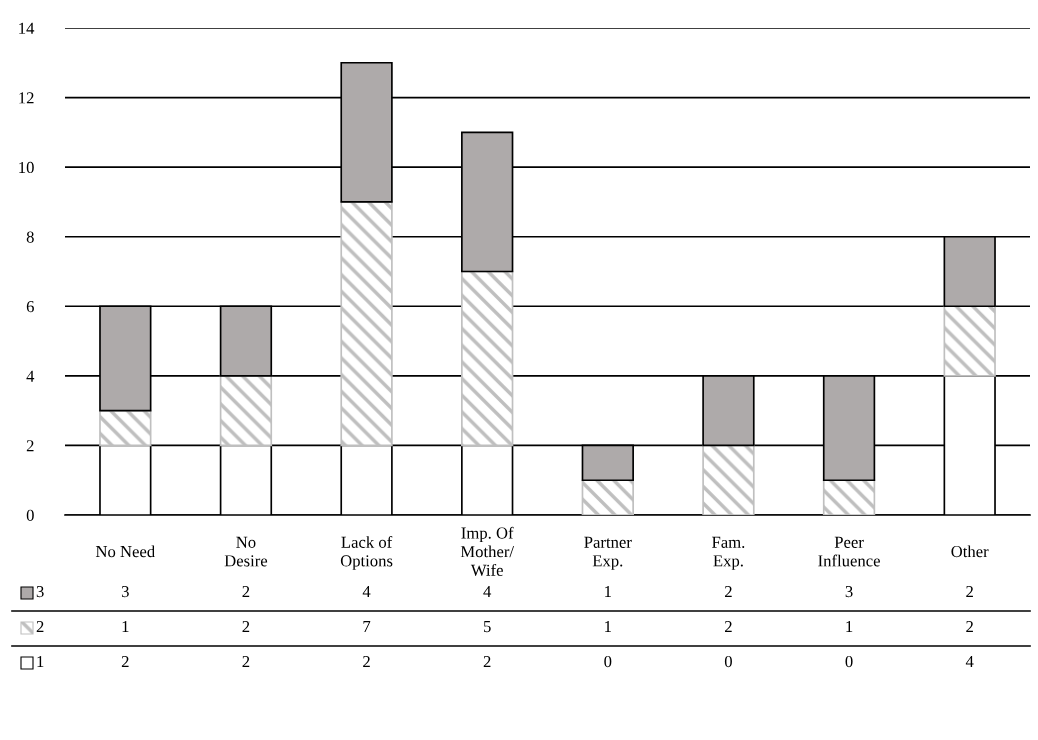  What do you see at coordinates (30, 515) in the screenshot?
I see `y-tick-label: 0` at bounding box center [30, 515].